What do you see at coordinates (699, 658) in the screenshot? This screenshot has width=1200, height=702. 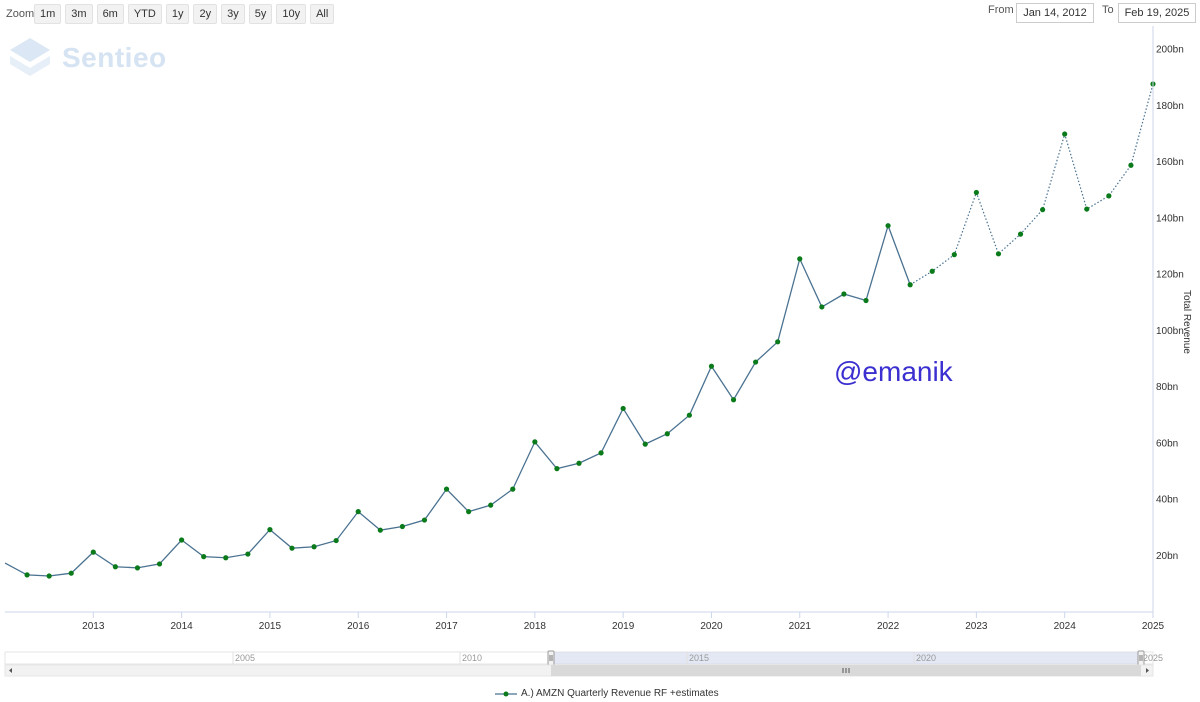 I see `navigator-tick-label: 2015` at bounding box center [699, 658].